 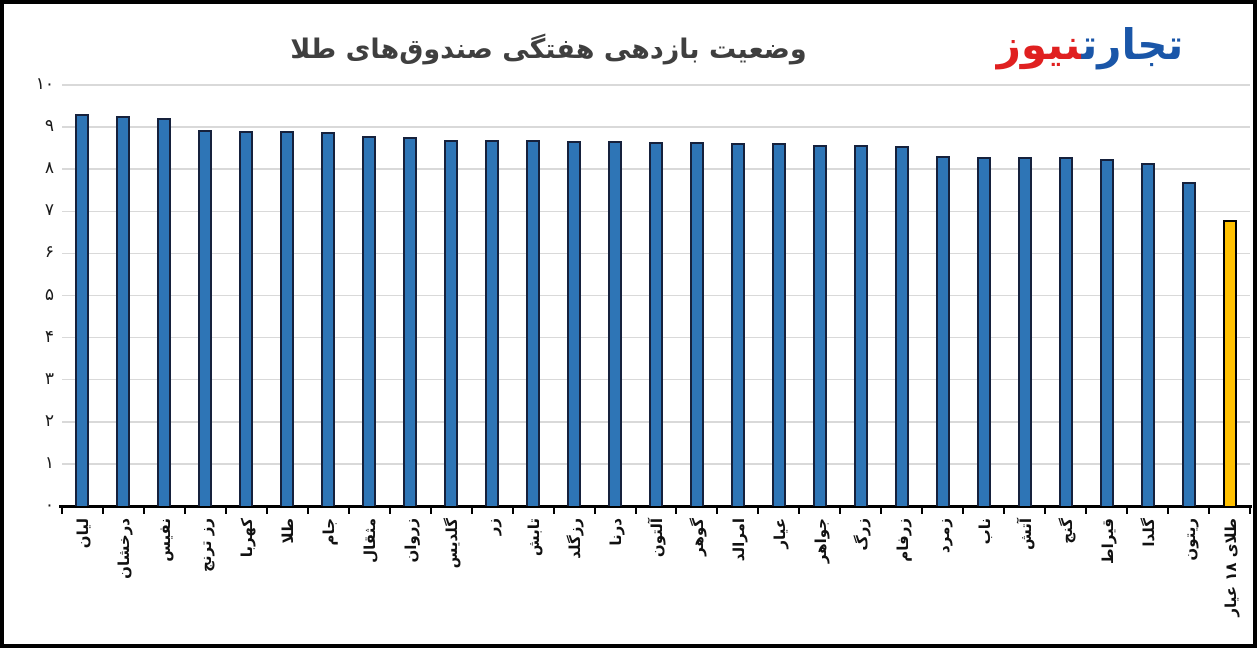 I want to click on x-tick-label: رزگلد, so click(x=575, y=538).